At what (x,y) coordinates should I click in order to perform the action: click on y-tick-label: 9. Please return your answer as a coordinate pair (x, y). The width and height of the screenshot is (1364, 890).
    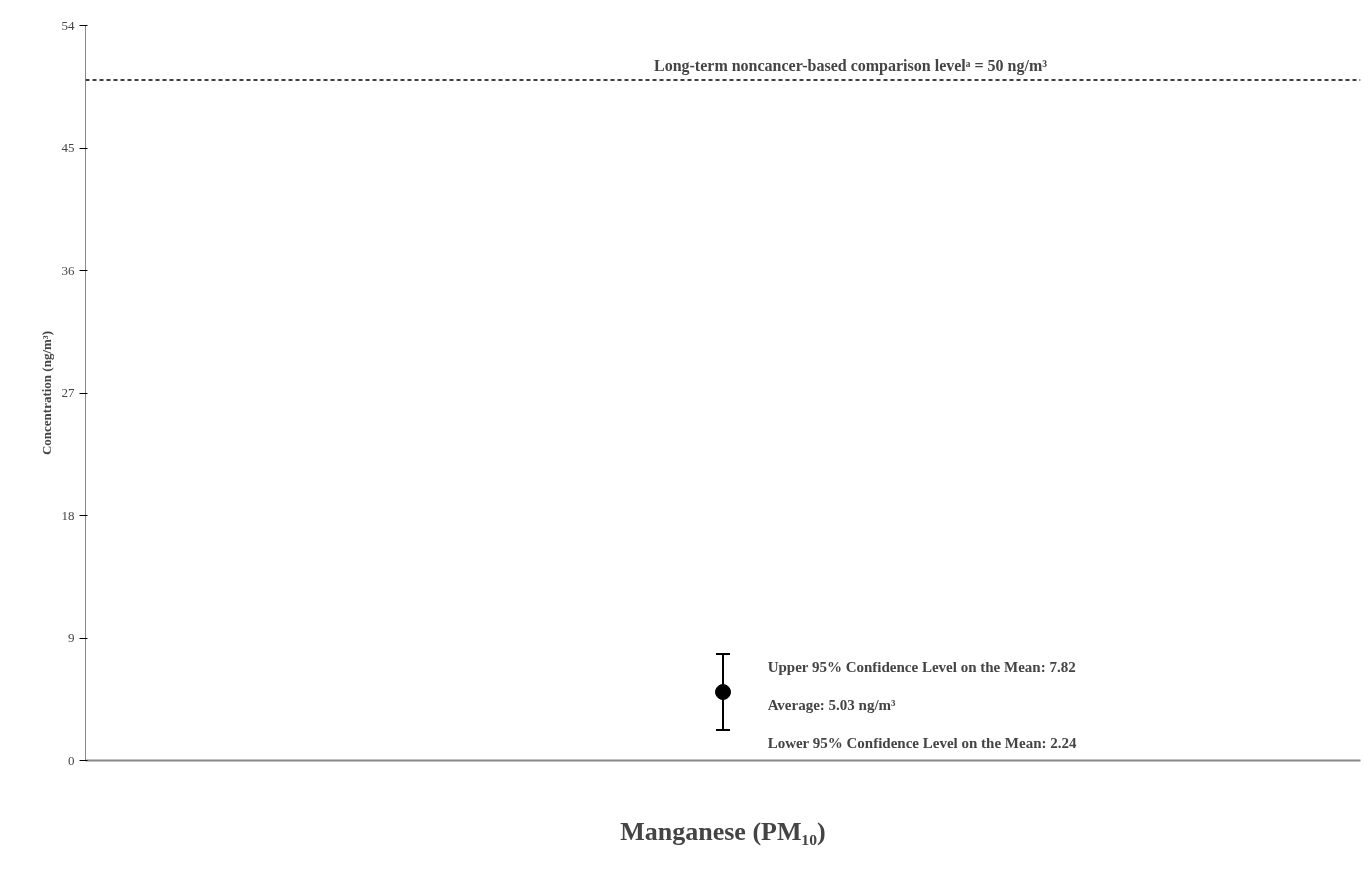
    Looking at the image, I should click on (71, 637).